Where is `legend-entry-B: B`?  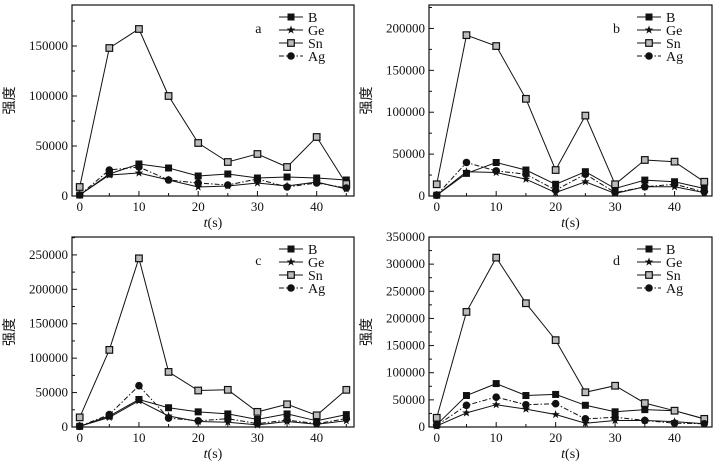 legend-entry-B: B is located at coordinates (298, 250).